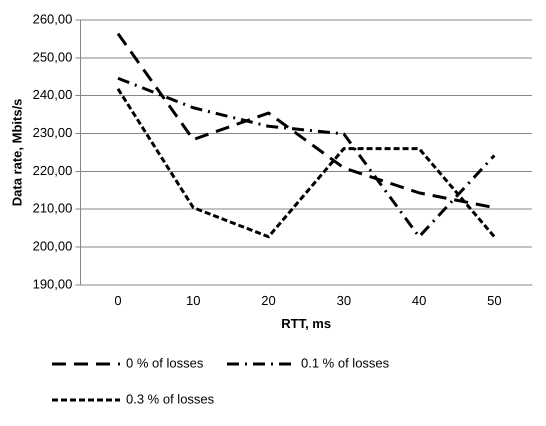 This screenshot has width=546, height=426. What do you see at coordinates (52, 170) in the screenshot?
I see `y-tick-label: 220,00` at bounding box center [52, 170].